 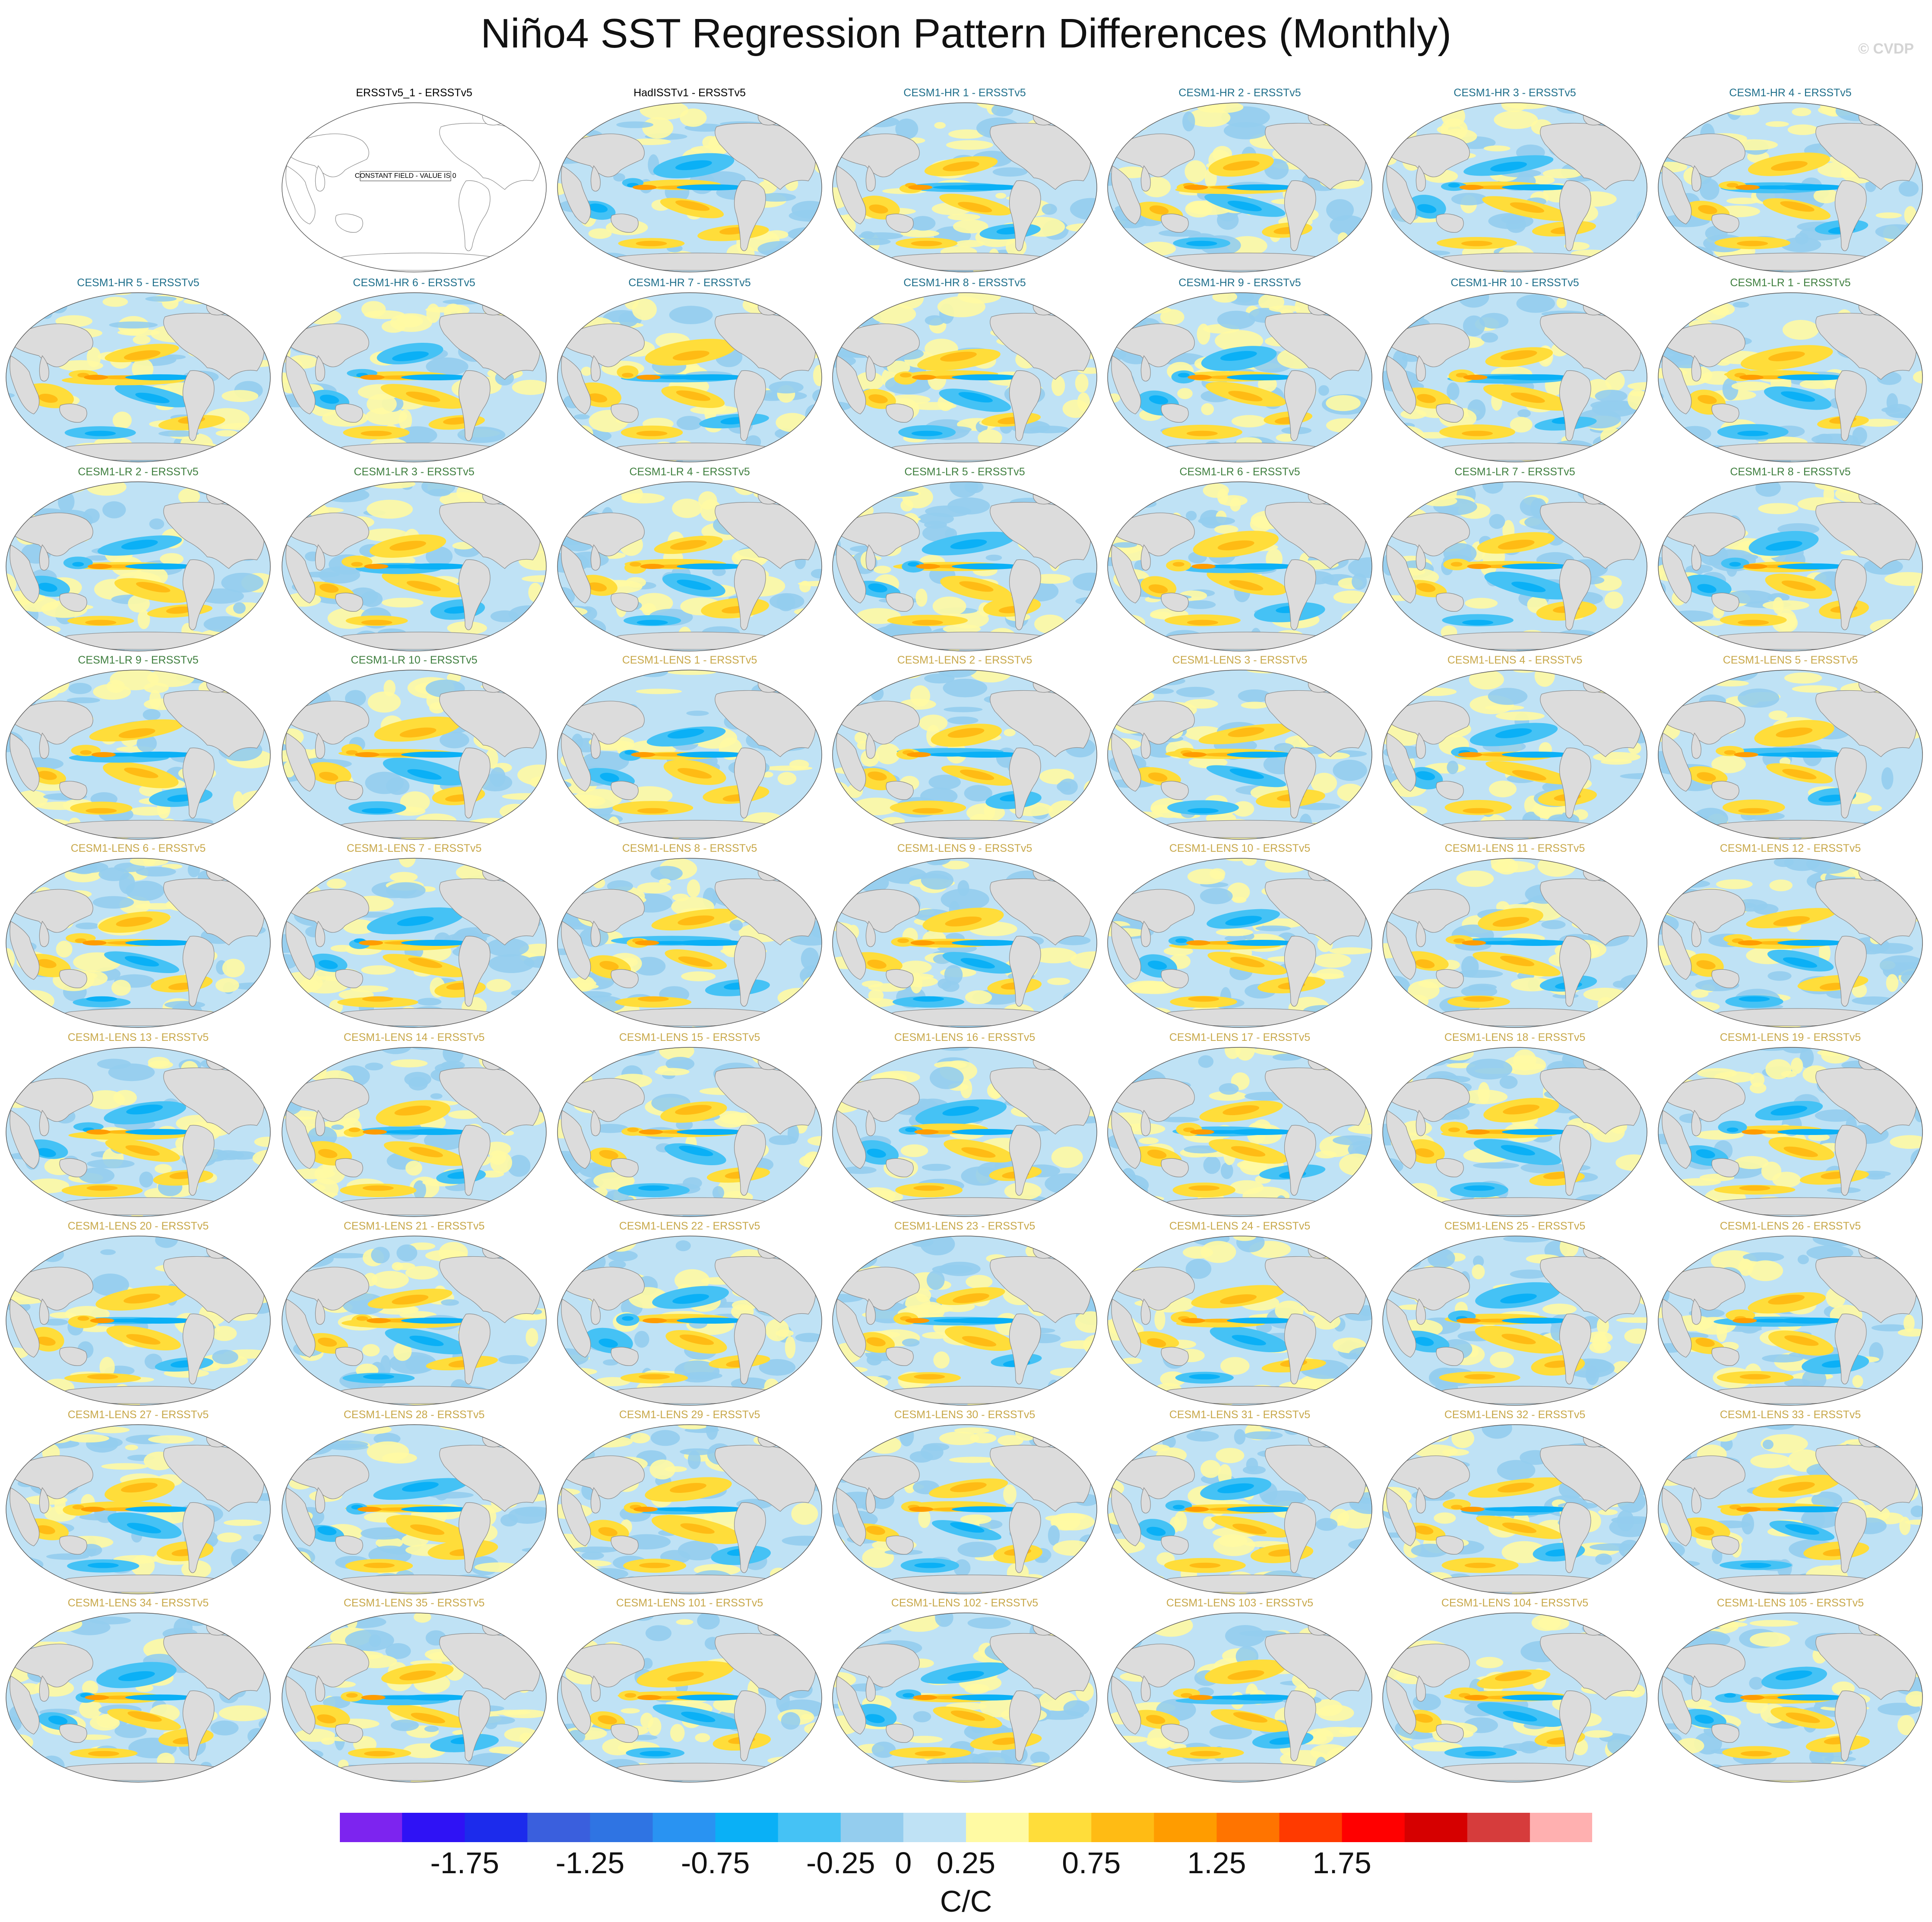 I want to click on panel-title: CESM1-LENS 4 - ERSSTv5, so click(x=1515, y=660).